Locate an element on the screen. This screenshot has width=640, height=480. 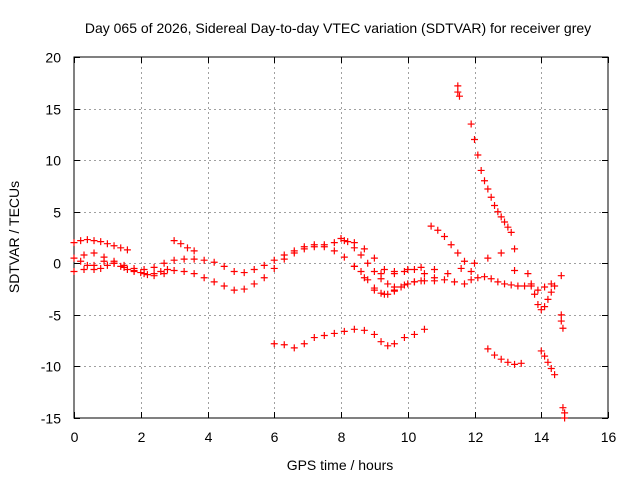
x-tick-labels: 0 2 4 6 8 10 12 14 16 is located at coordinates (344, 437).